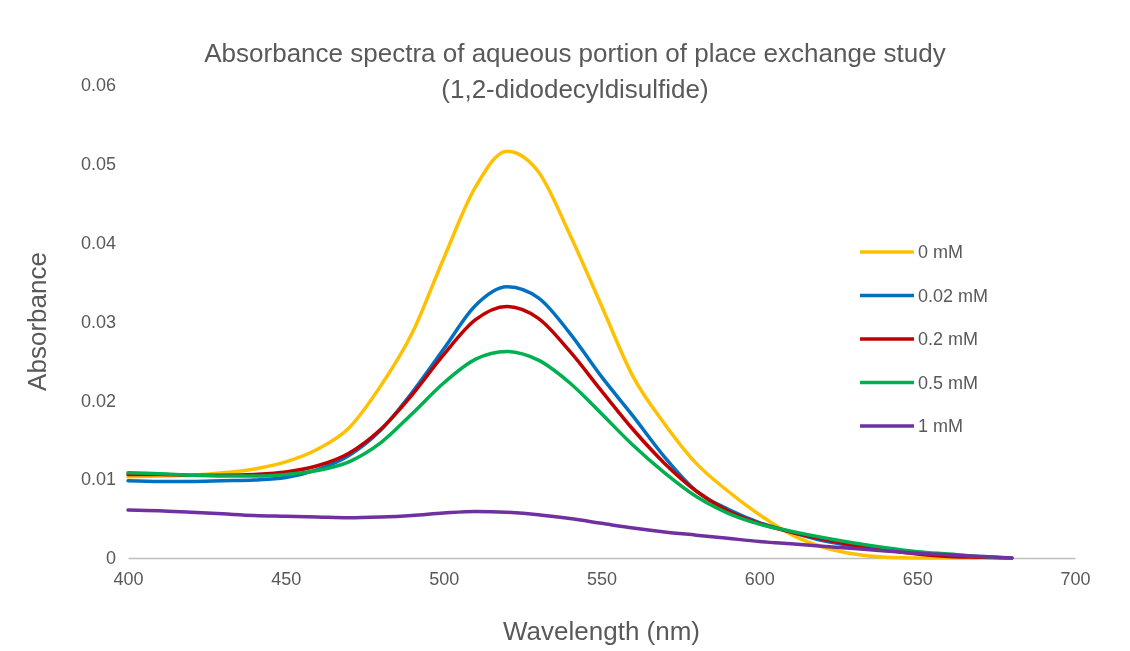 This screenshot has height=651, width=1130. What do you see at coordinates (1075, 578) in the screenshot?
I see `x-tick-label: 700` at bounding box center [1075, 578].